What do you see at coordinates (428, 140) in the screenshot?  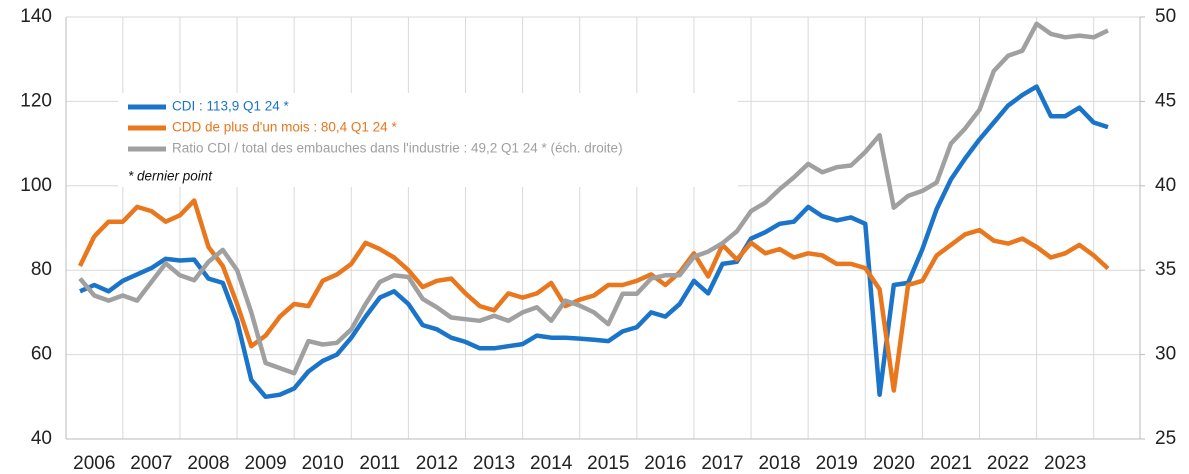 I see `legend-box` at bounding box center [428, 140].